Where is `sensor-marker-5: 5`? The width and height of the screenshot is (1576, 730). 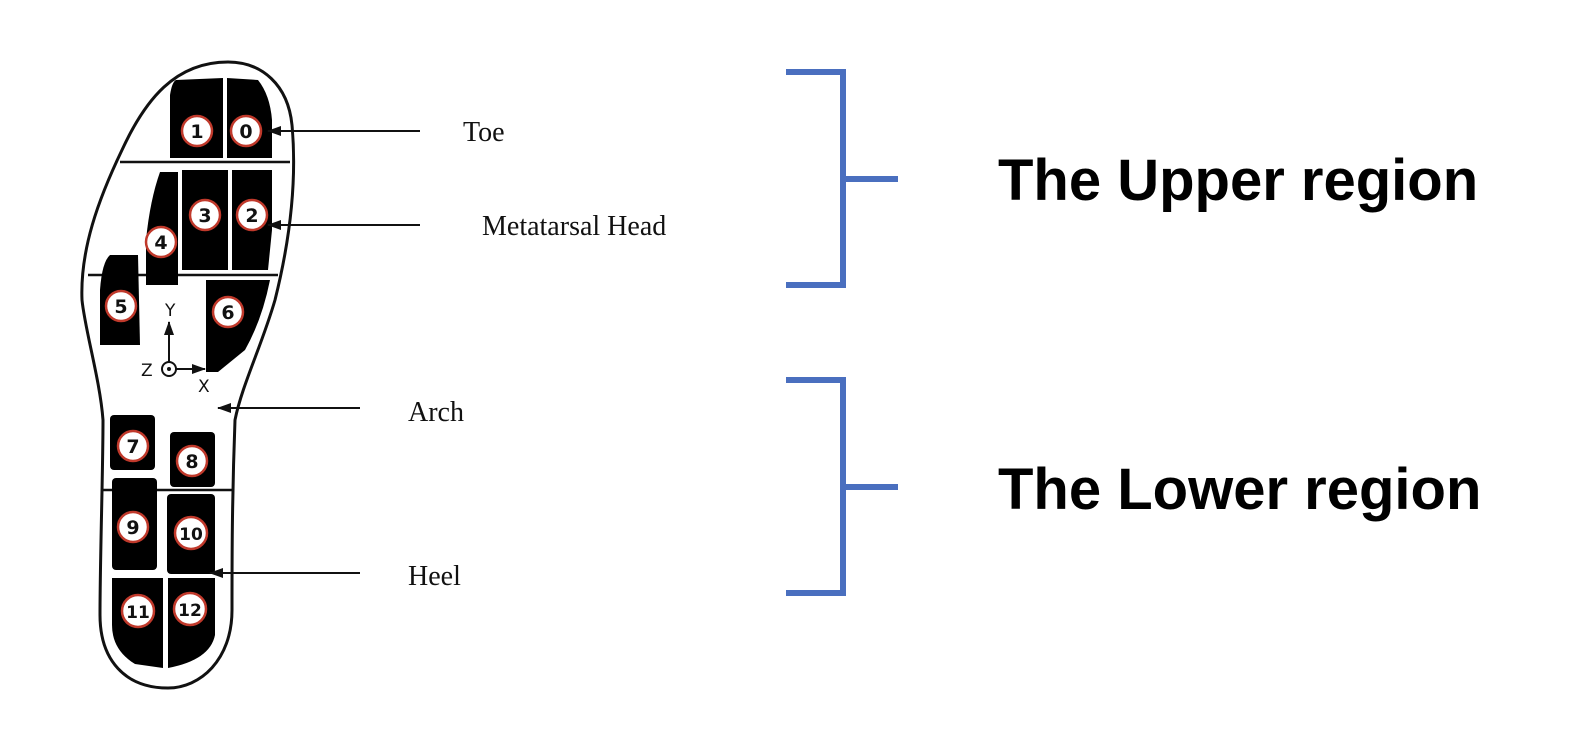 sensor-marker-5: 5 is located at coordinates (121, 306).